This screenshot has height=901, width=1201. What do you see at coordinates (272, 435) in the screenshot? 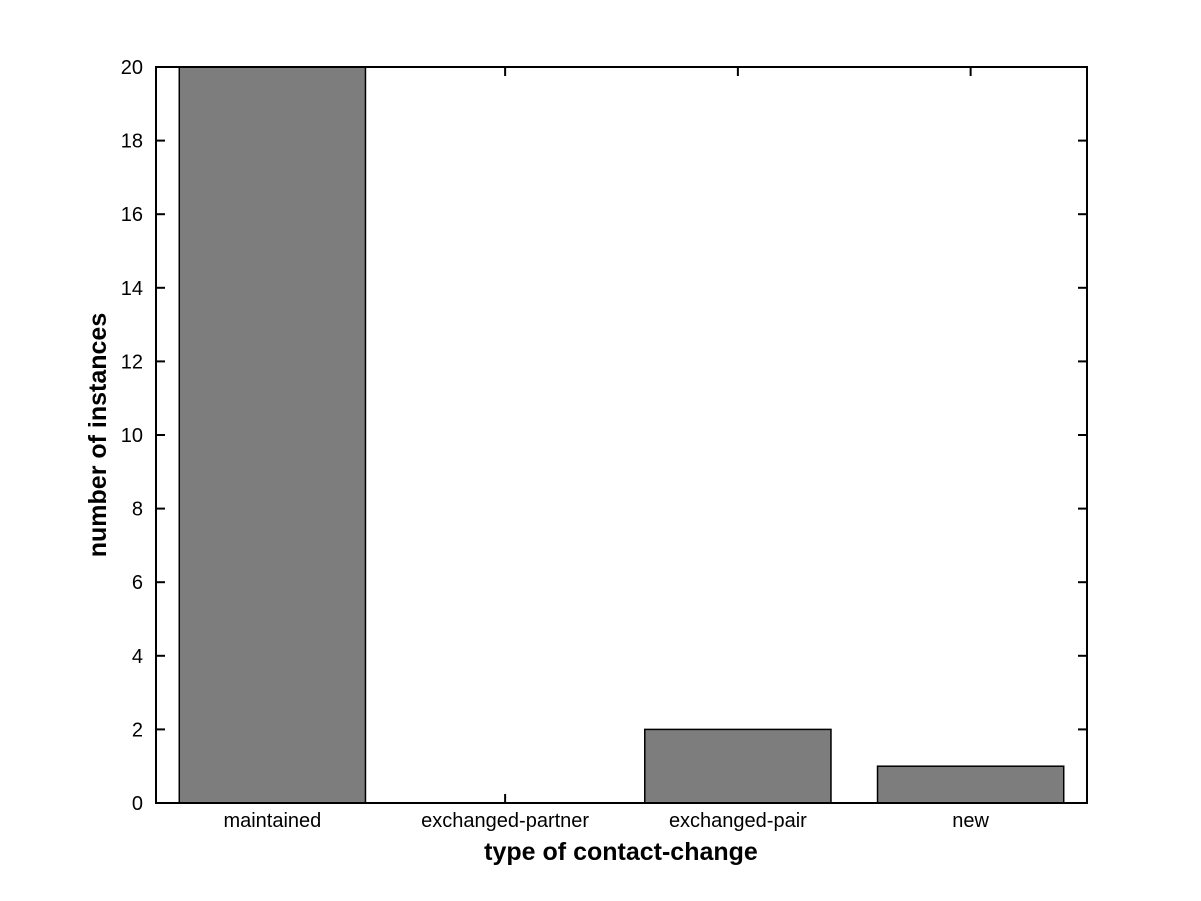
I see `bar-maintained` at bounding box center [272, 435].